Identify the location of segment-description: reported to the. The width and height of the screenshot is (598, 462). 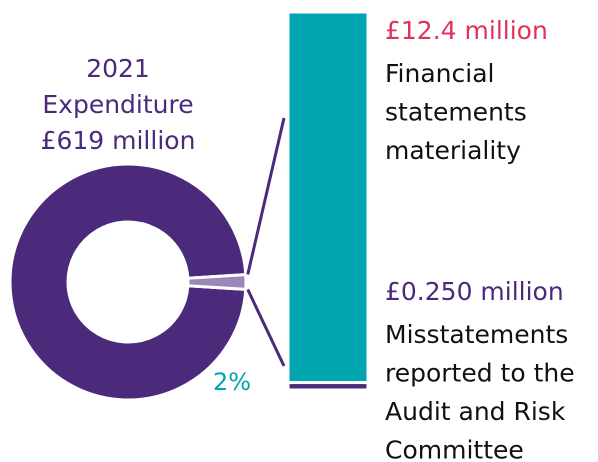
(480, 373).